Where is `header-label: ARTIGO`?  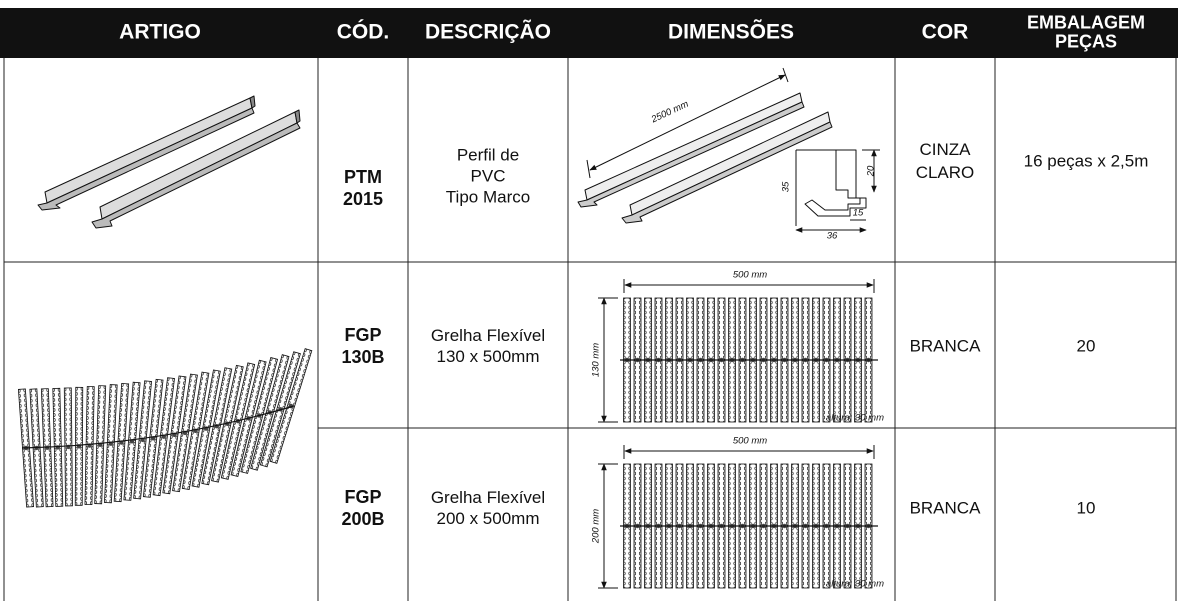
header-label: ARTIGO is located at coordinates (160, 32).